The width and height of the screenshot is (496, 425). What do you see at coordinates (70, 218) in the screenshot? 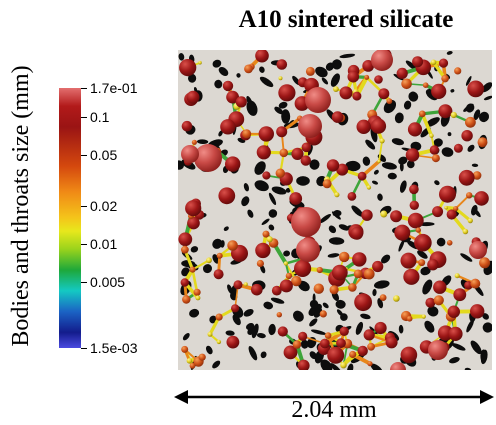
I see `colorbar` at bounding box center [70, 218].